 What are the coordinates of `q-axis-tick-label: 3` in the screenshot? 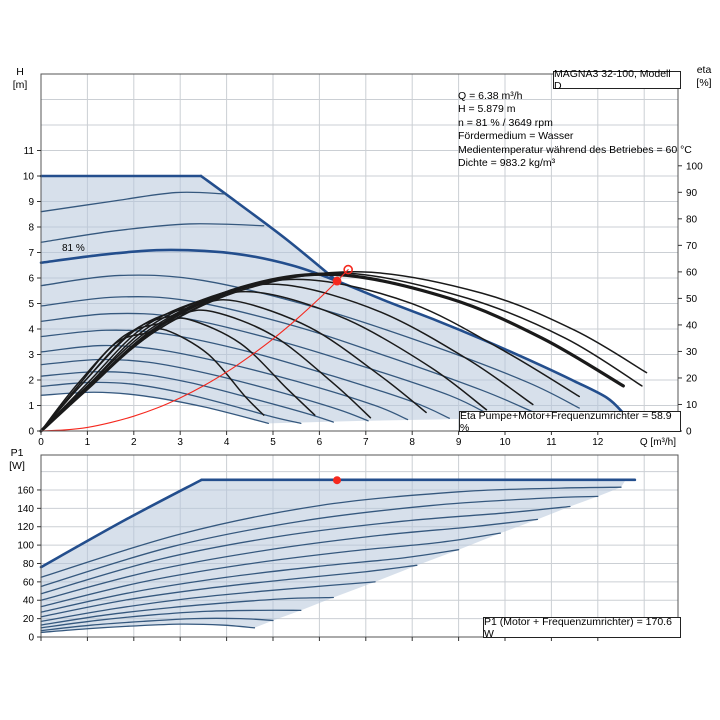 It's located at (180, 442).